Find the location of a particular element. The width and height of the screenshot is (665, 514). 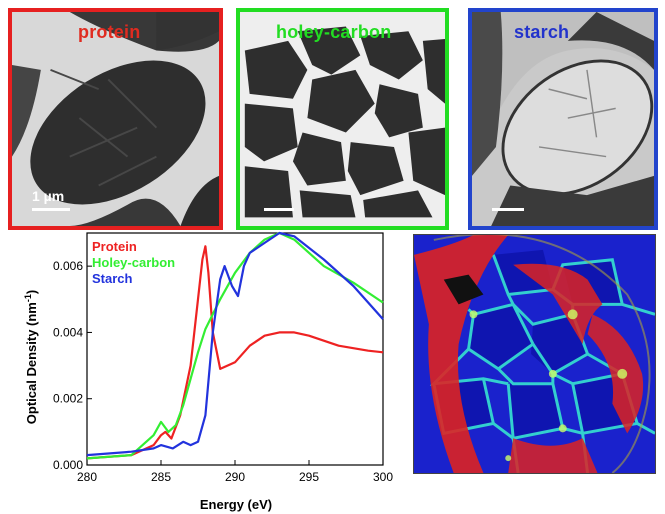

x-tick-label: 285 is located at coordinates (161, 477).